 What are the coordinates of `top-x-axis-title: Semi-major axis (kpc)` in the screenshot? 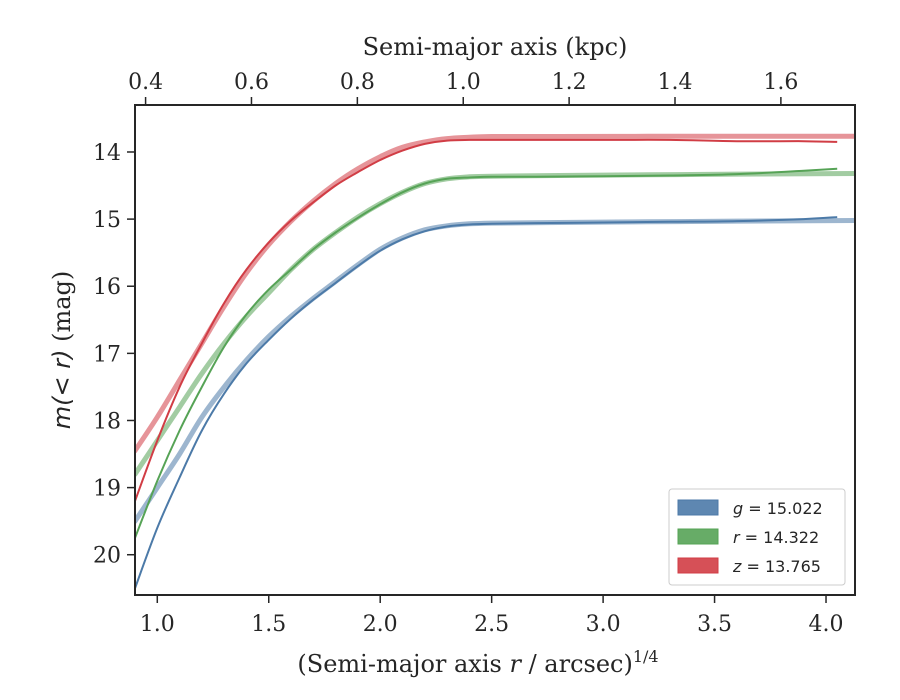 It's located at (495, 47).